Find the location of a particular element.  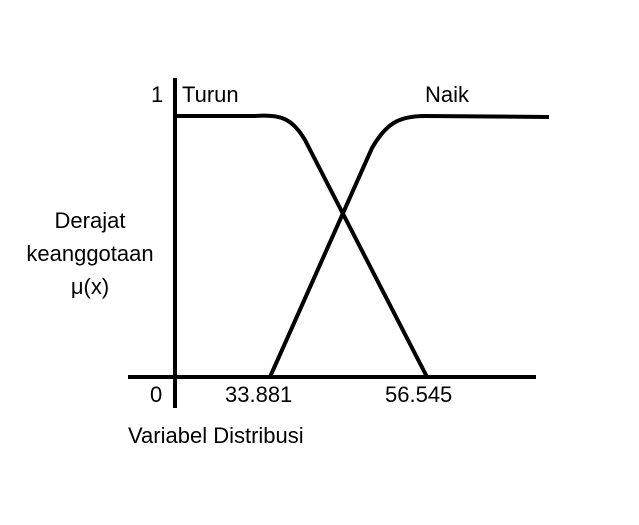

x-tick-label: 56.545 is located at coordinates (419, 394).